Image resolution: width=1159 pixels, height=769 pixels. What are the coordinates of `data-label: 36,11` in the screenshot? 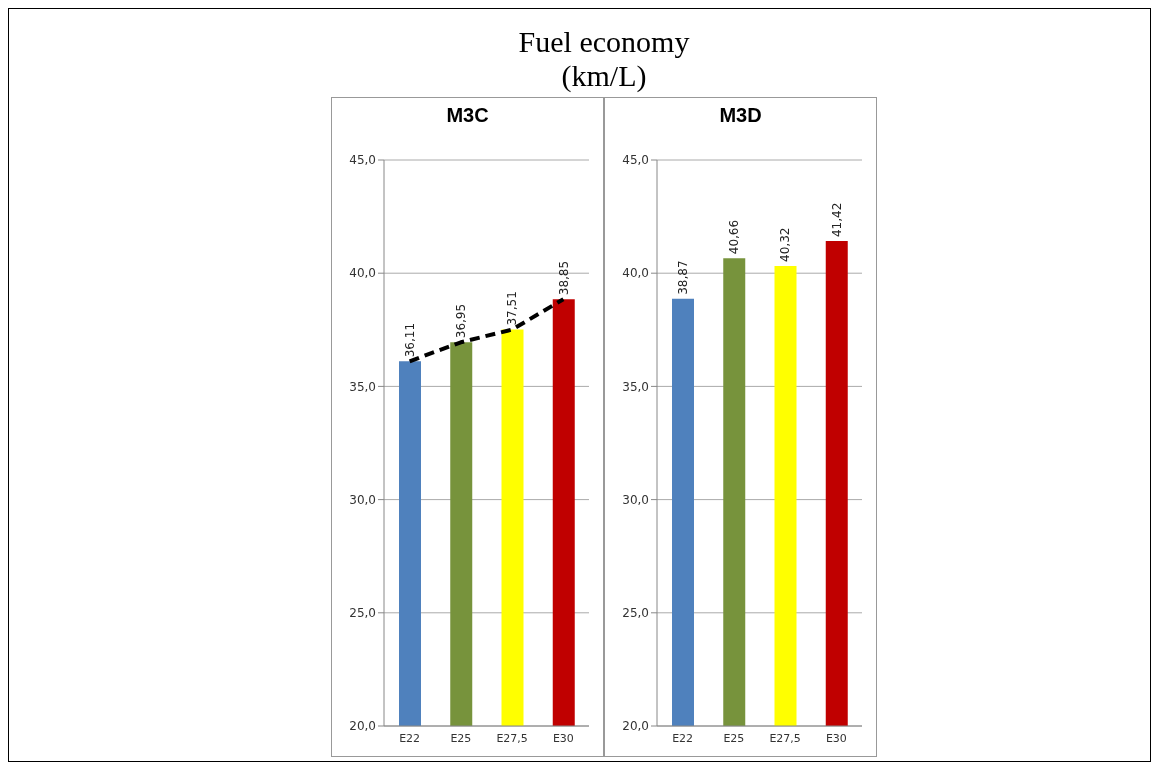 It's located at (410, 340).